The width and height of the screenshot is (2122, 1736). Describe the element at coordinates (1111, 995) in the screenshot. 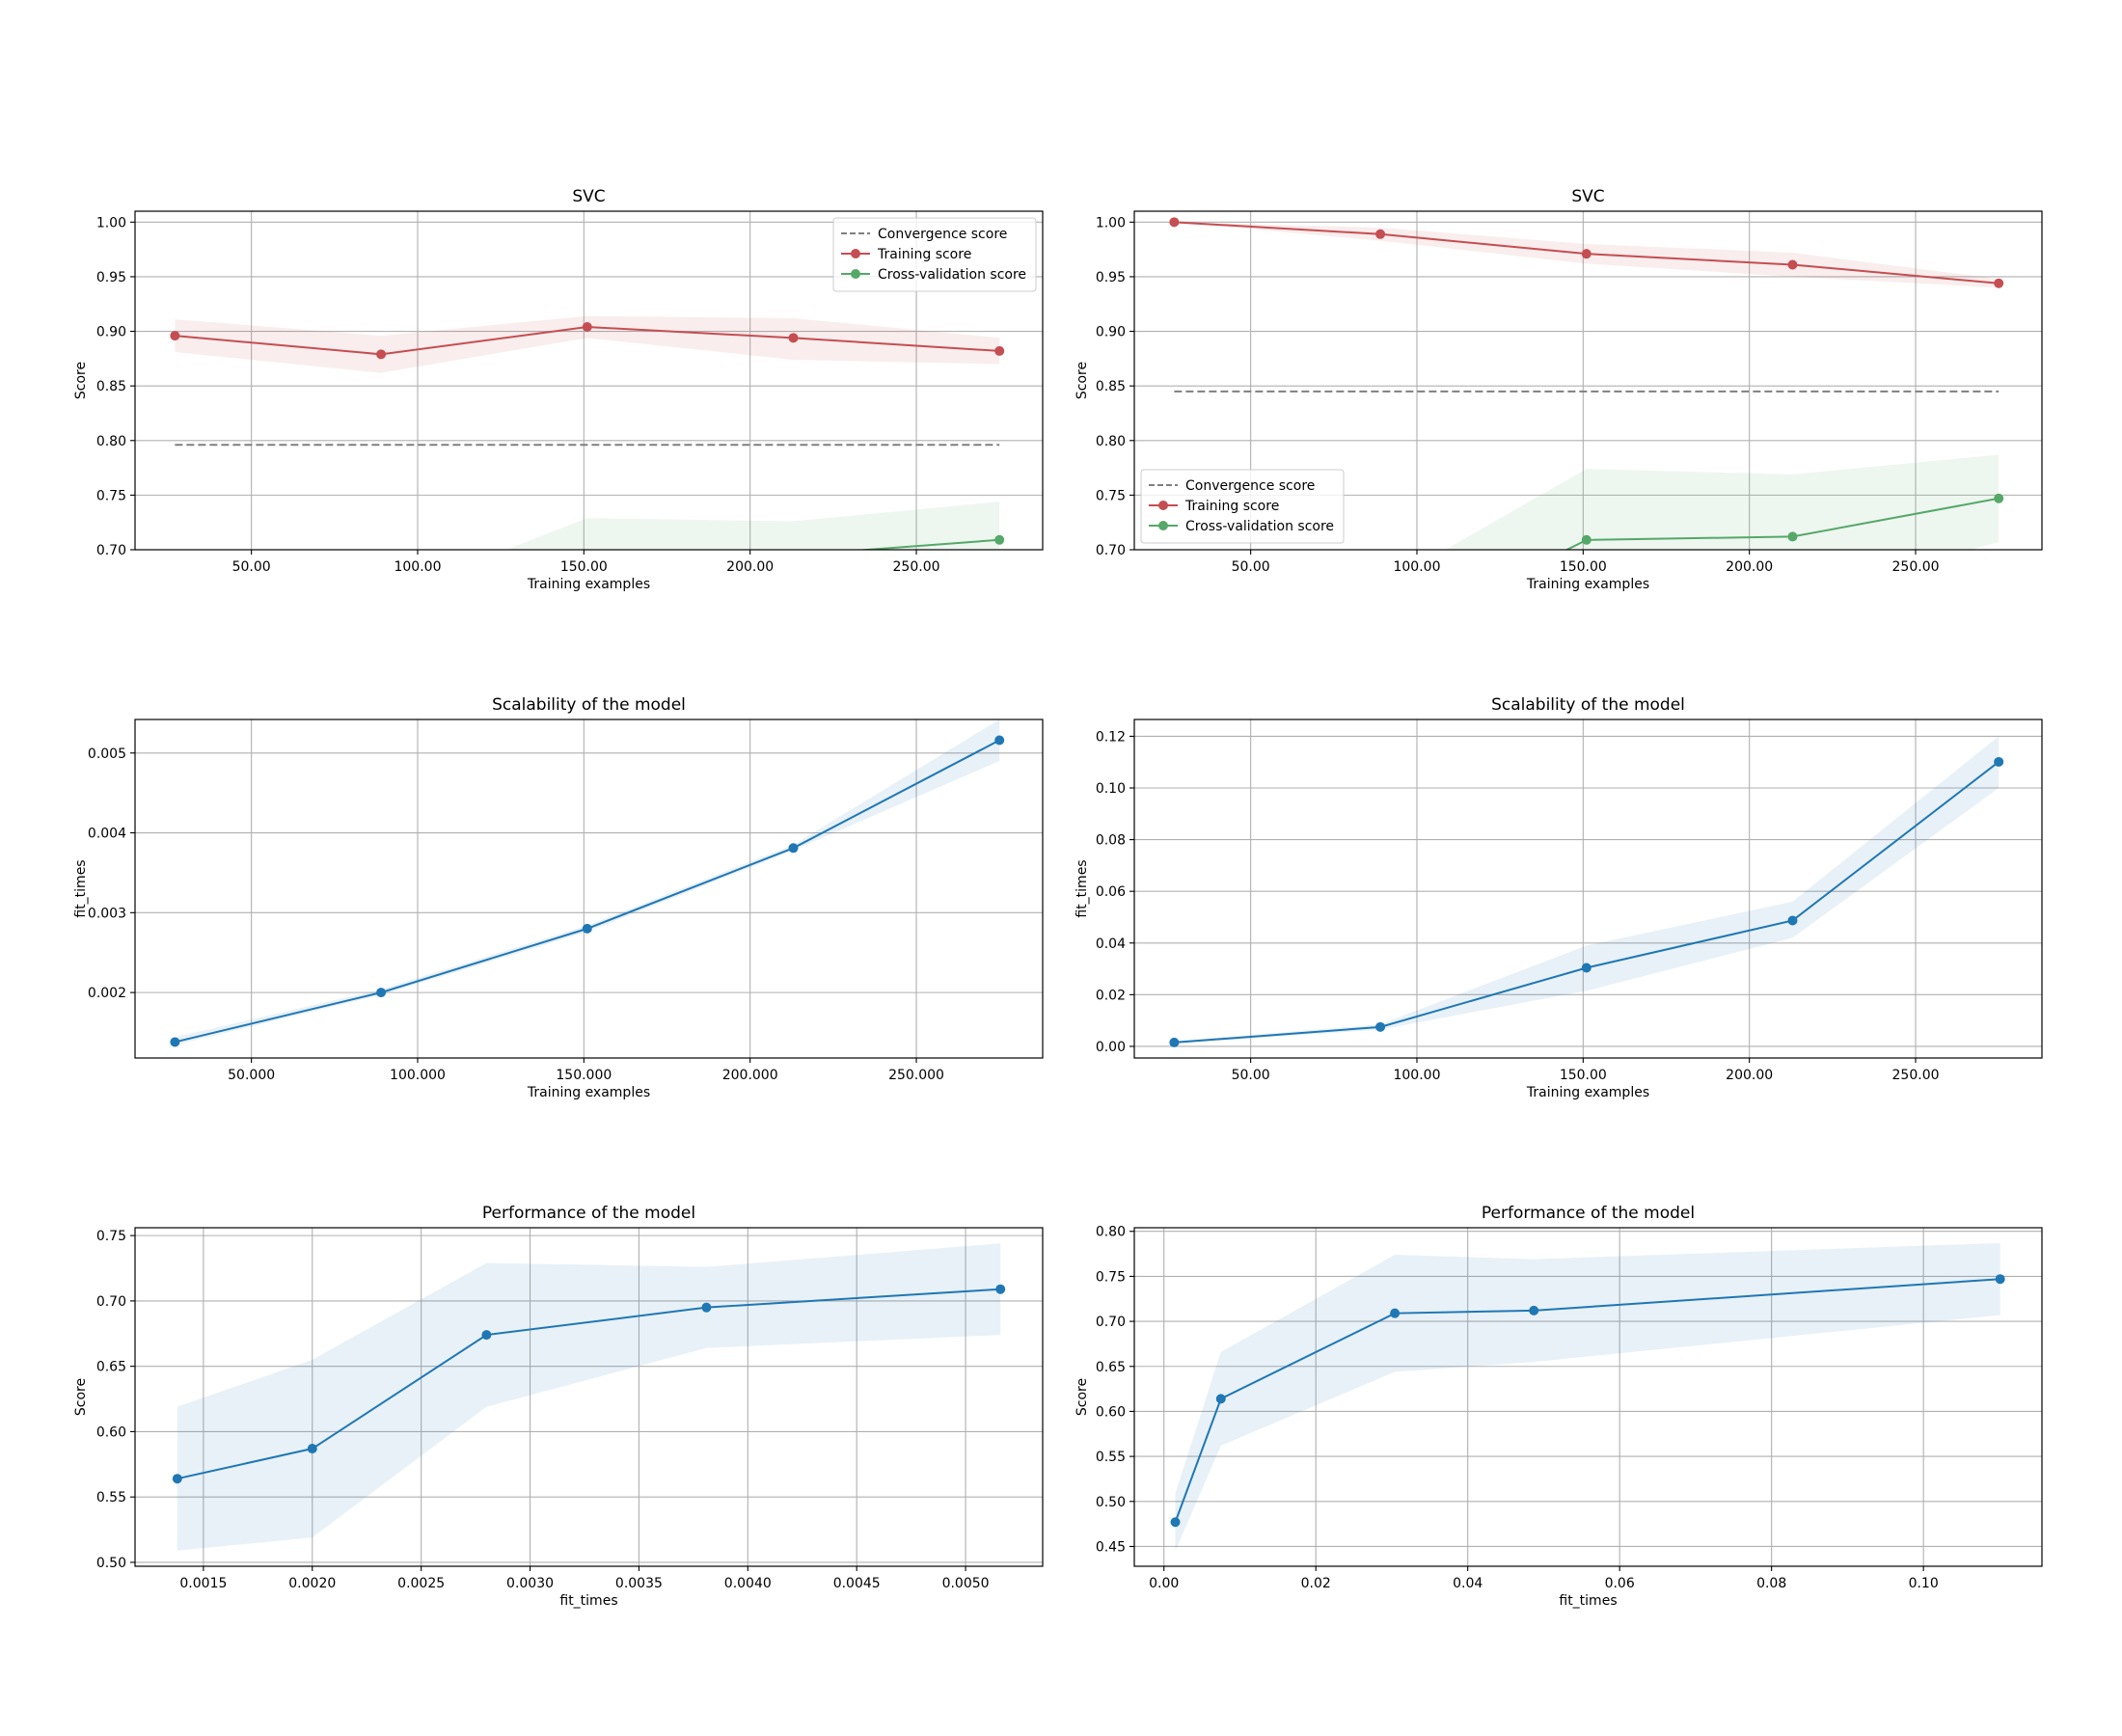

I see `y-tick-label: 0.02` at that location.